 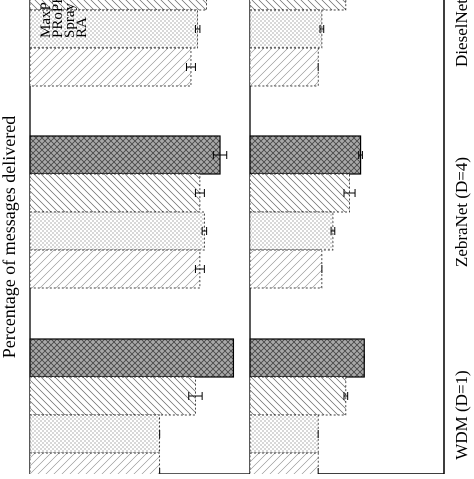 I want to click on bar-maxprop-panel2-cat2, so click(x=286, y=269).